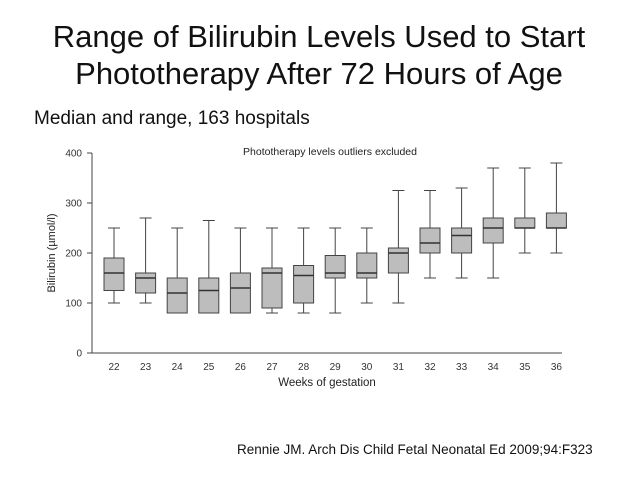  Describe the element at coordinates (430, 367) in the screenshot. I see `x-tick-label: 32` at that location.